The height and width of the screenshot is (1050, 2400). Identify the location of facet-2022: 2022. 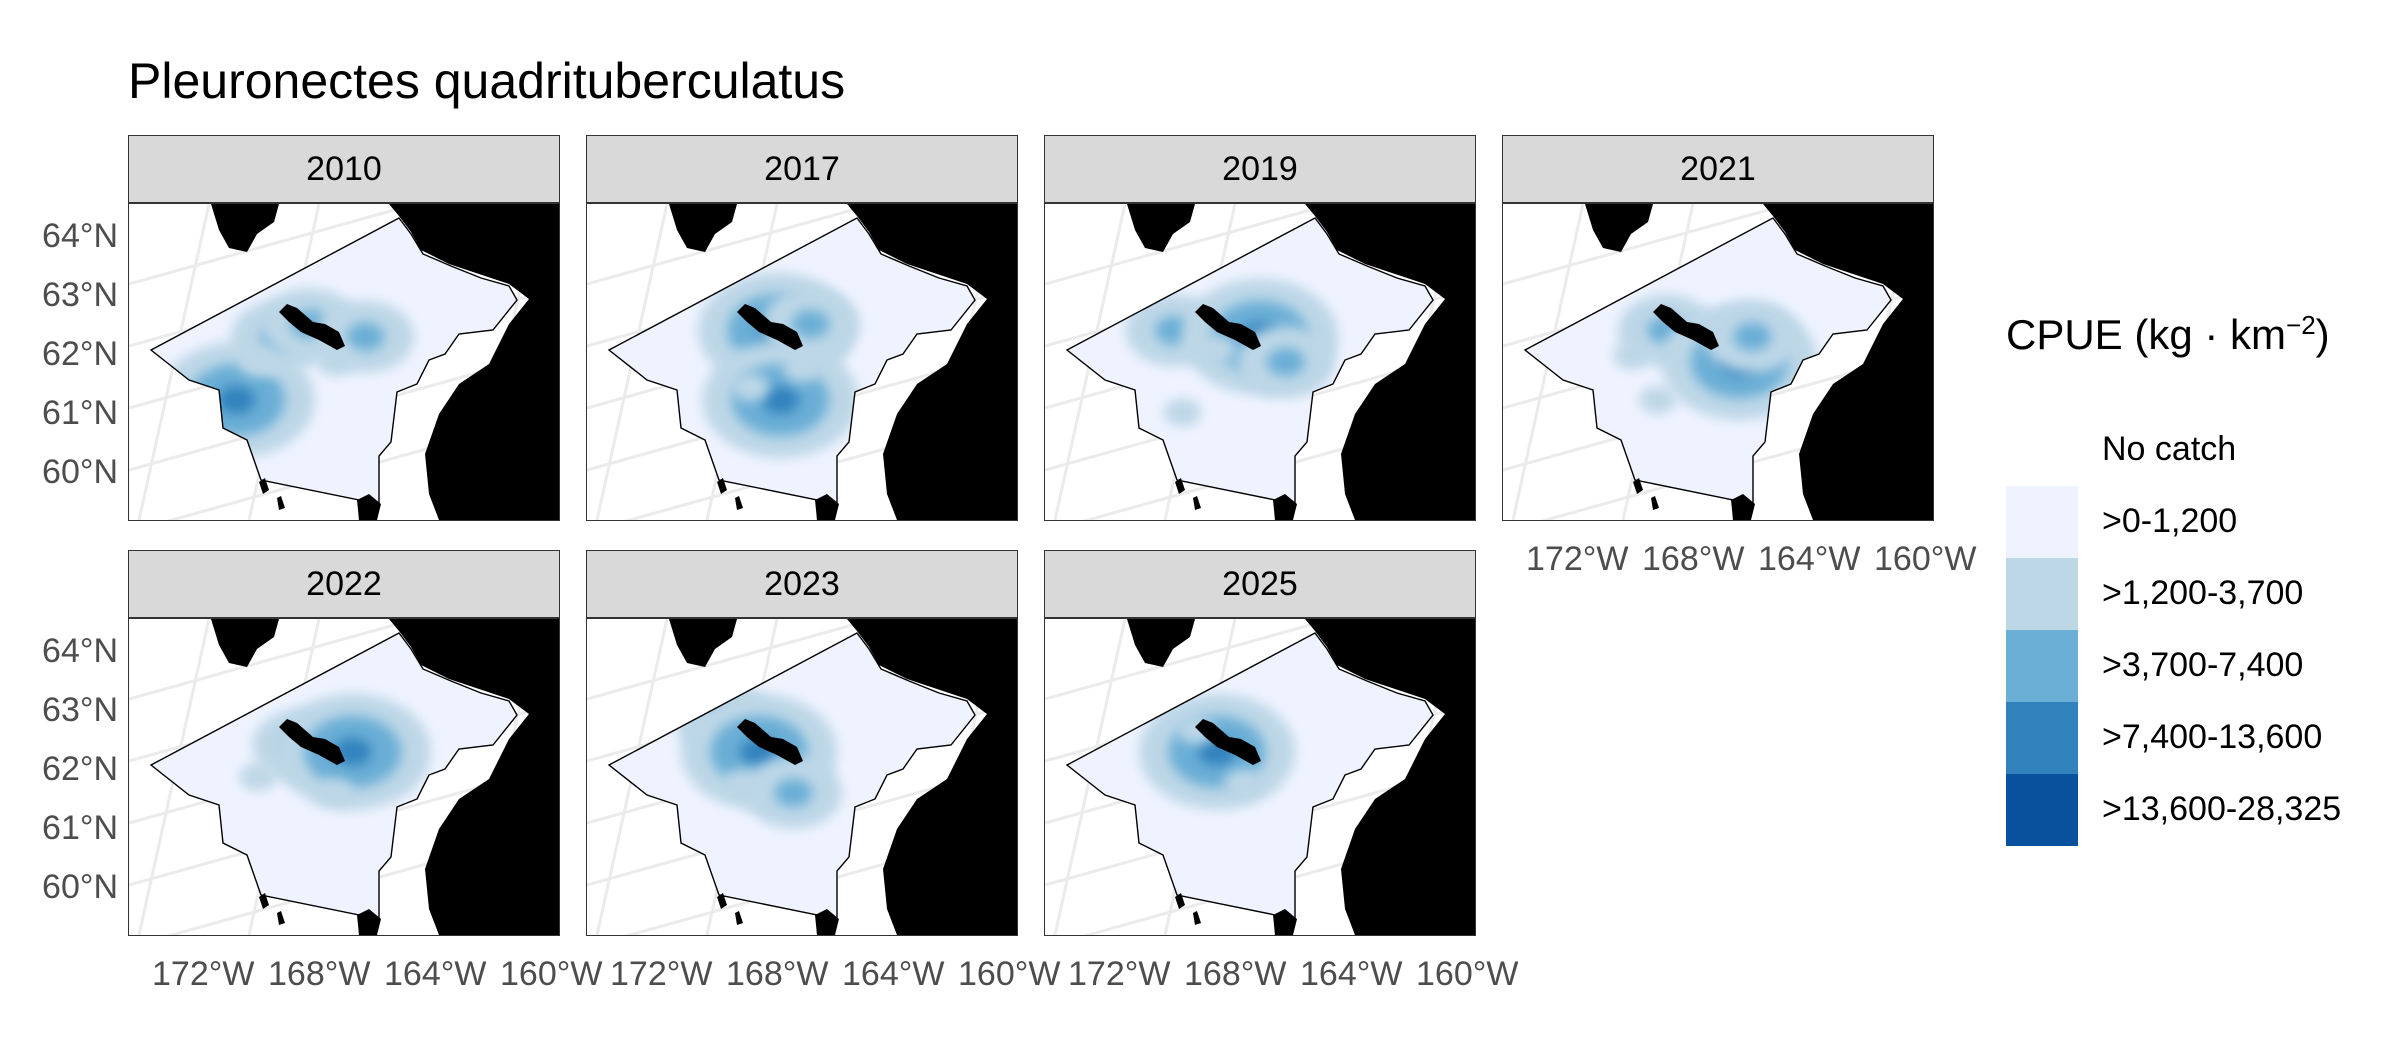
(344, 743).